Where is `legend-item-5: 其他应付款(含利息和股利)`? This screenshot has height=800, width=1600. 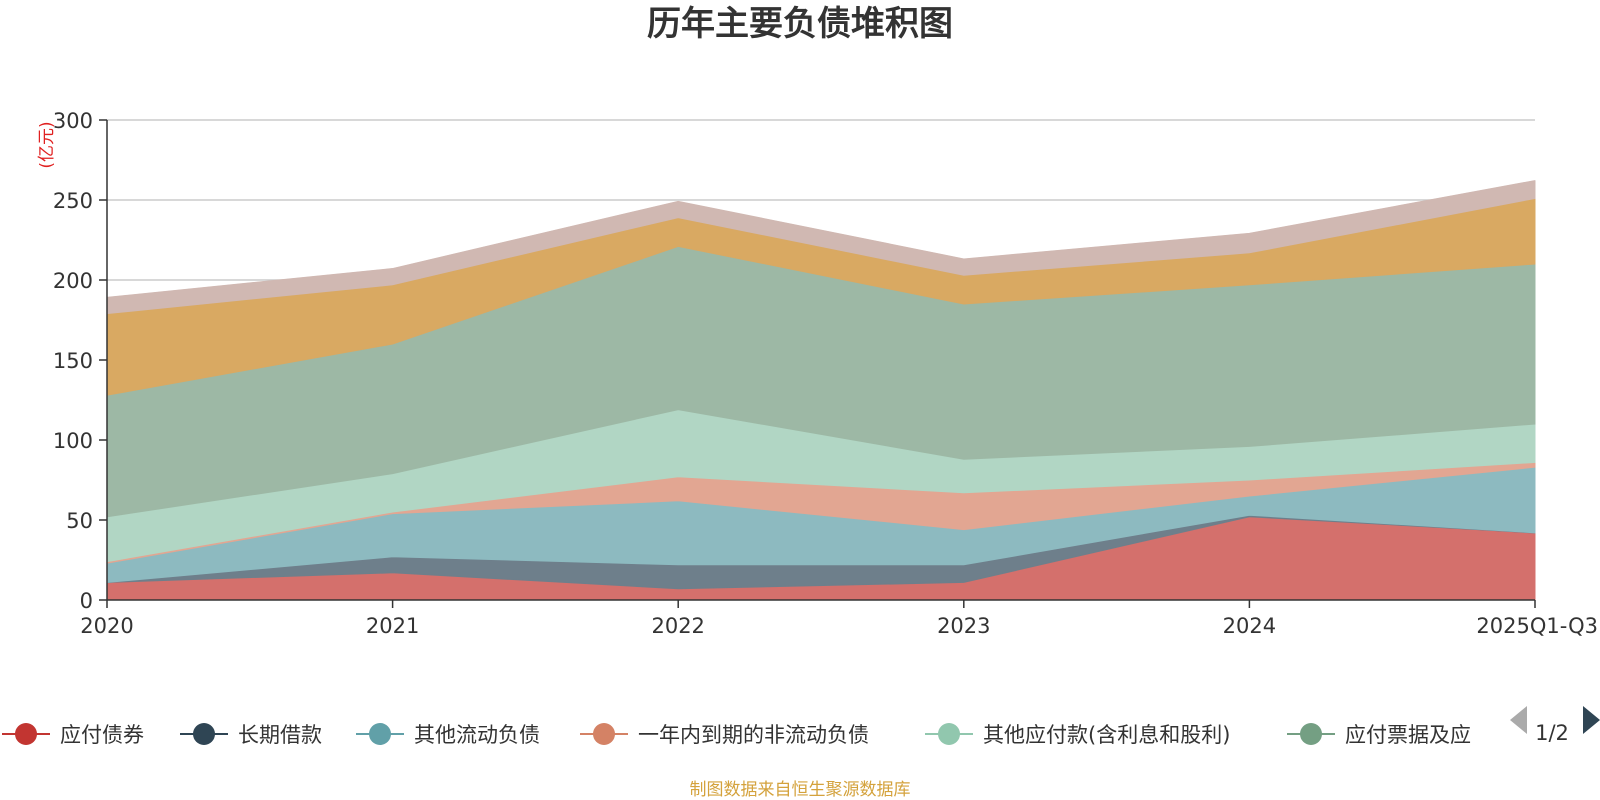
legend-item-5: 其他应付款(含利息和股利) is located at coordinates (1077, 735).